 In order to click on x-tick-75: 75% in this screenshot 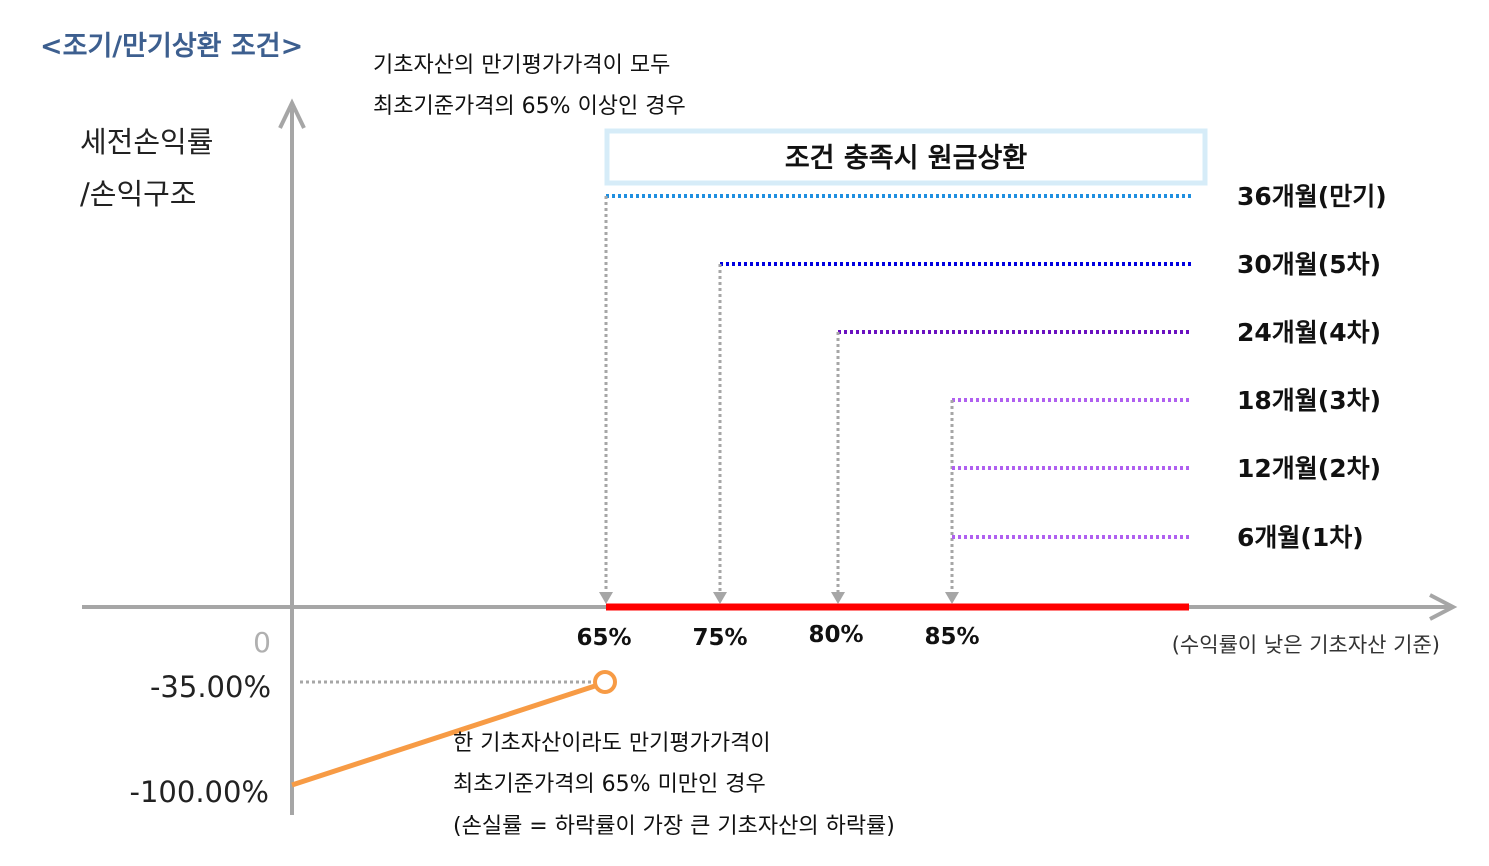, I will do `click(719, 638)`.